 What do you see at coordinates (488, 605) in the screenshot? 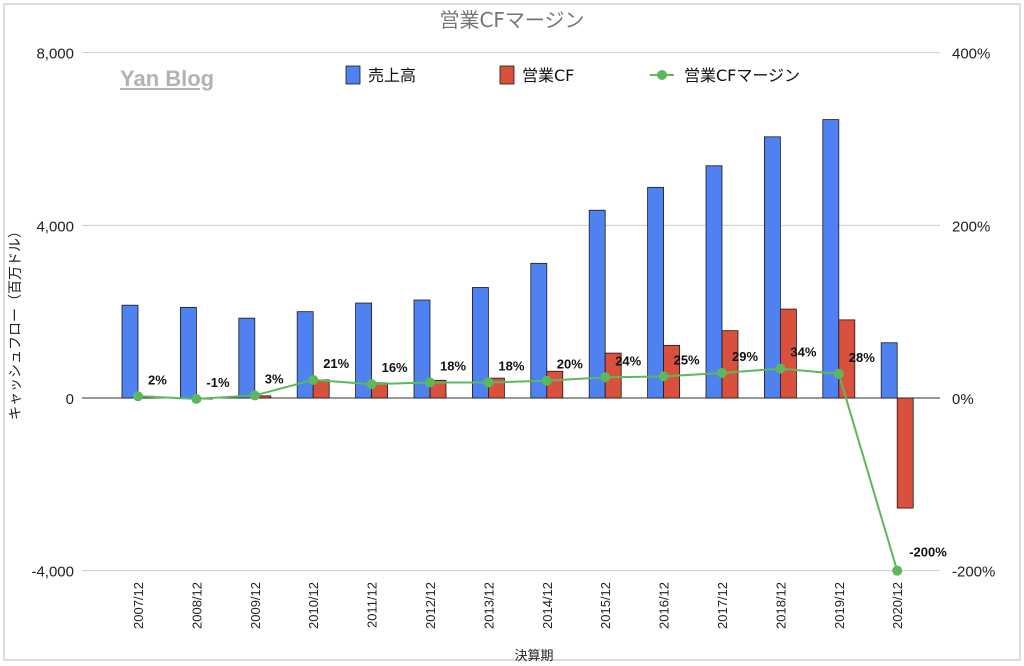
I see `x-tick-label: 2013/12` at bounding box center [488, 605].